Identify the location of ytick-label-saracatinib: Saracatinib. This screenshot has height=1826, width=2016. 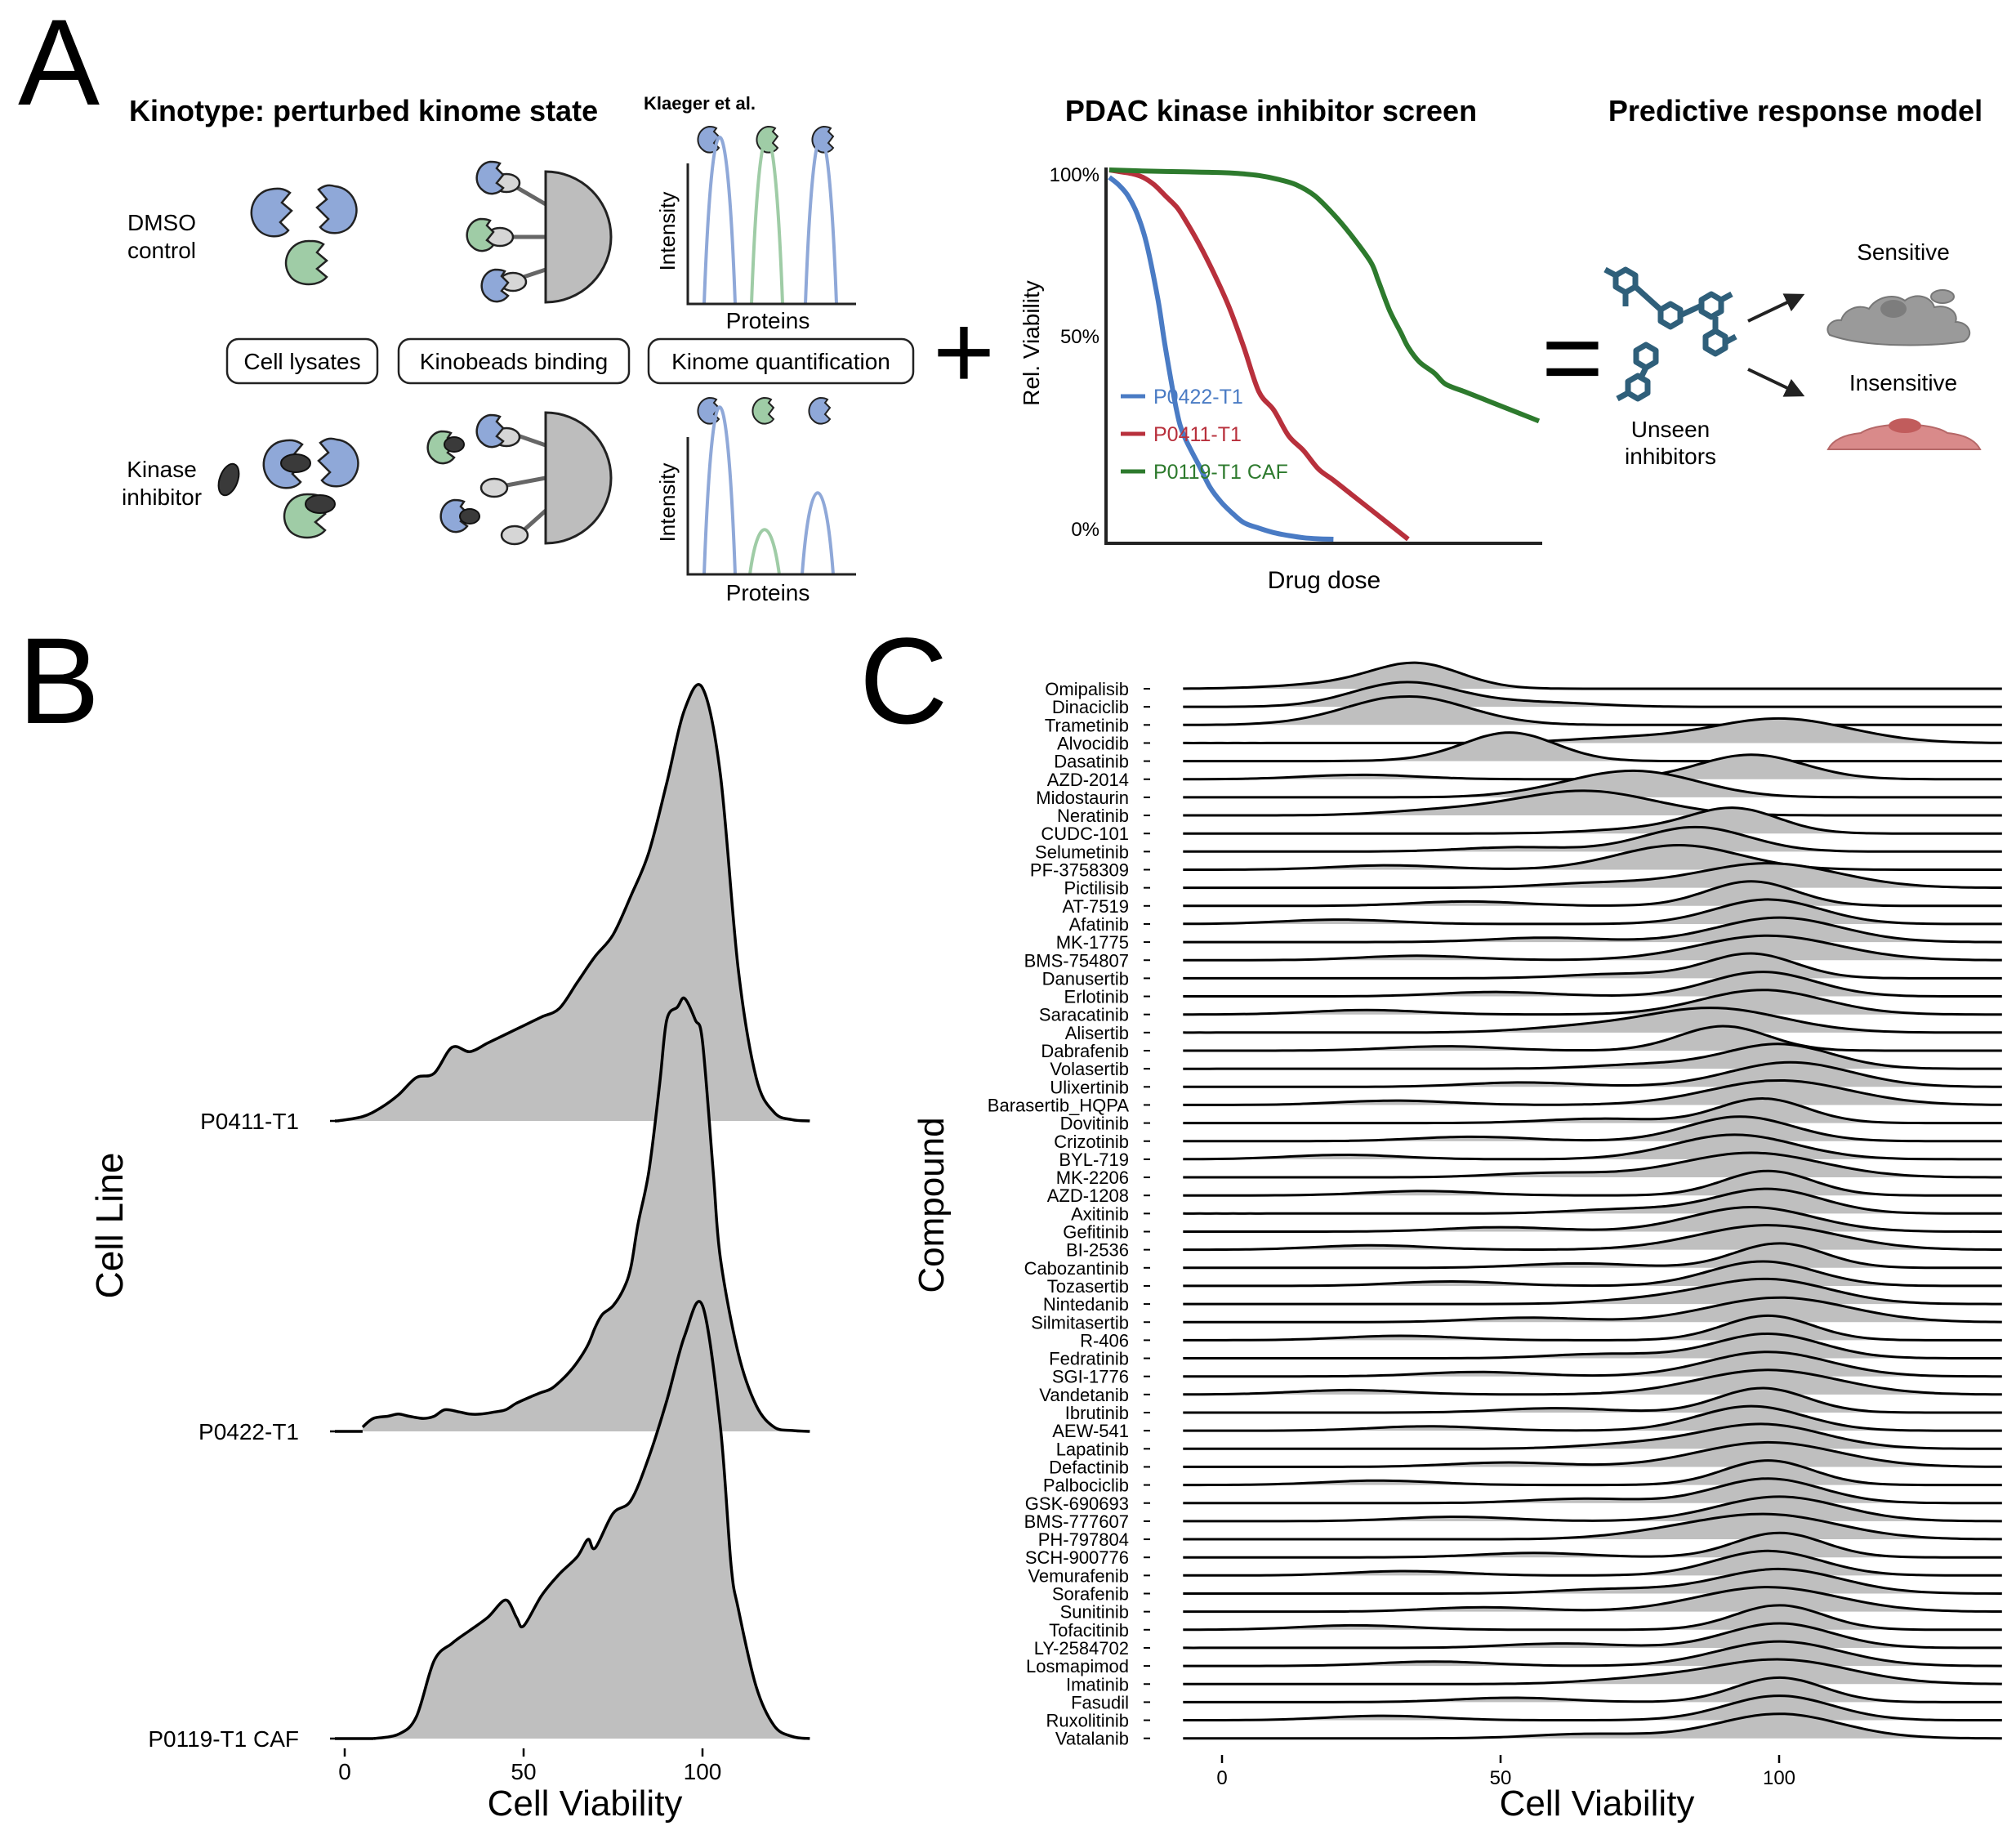
(1084, 1015).